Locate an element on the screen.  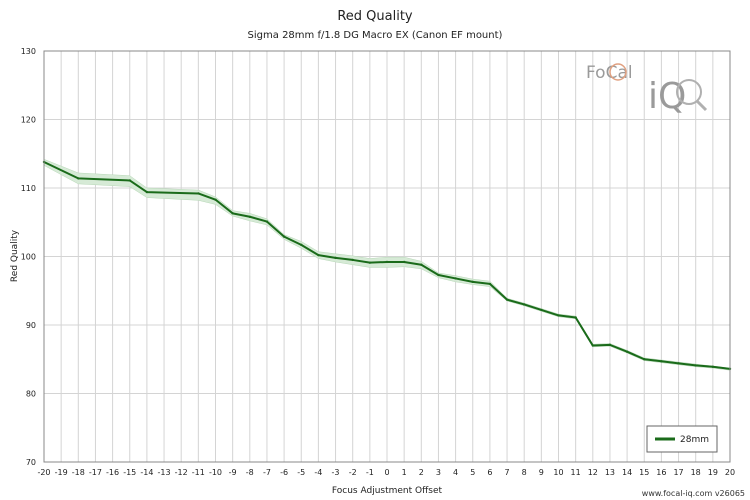
logo-brand-top: FoCal is located at coordinates (609, 73).